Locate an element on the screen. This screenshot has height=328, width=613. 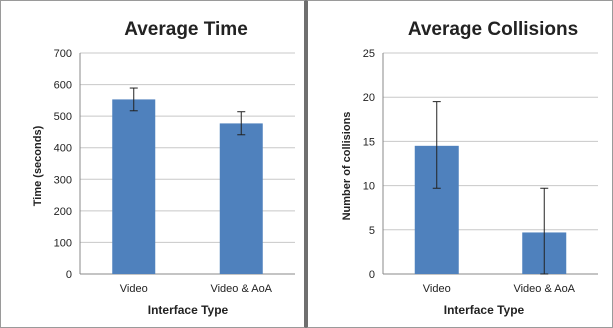
y-tick-label: 10 is located at coordinates (369, 187).